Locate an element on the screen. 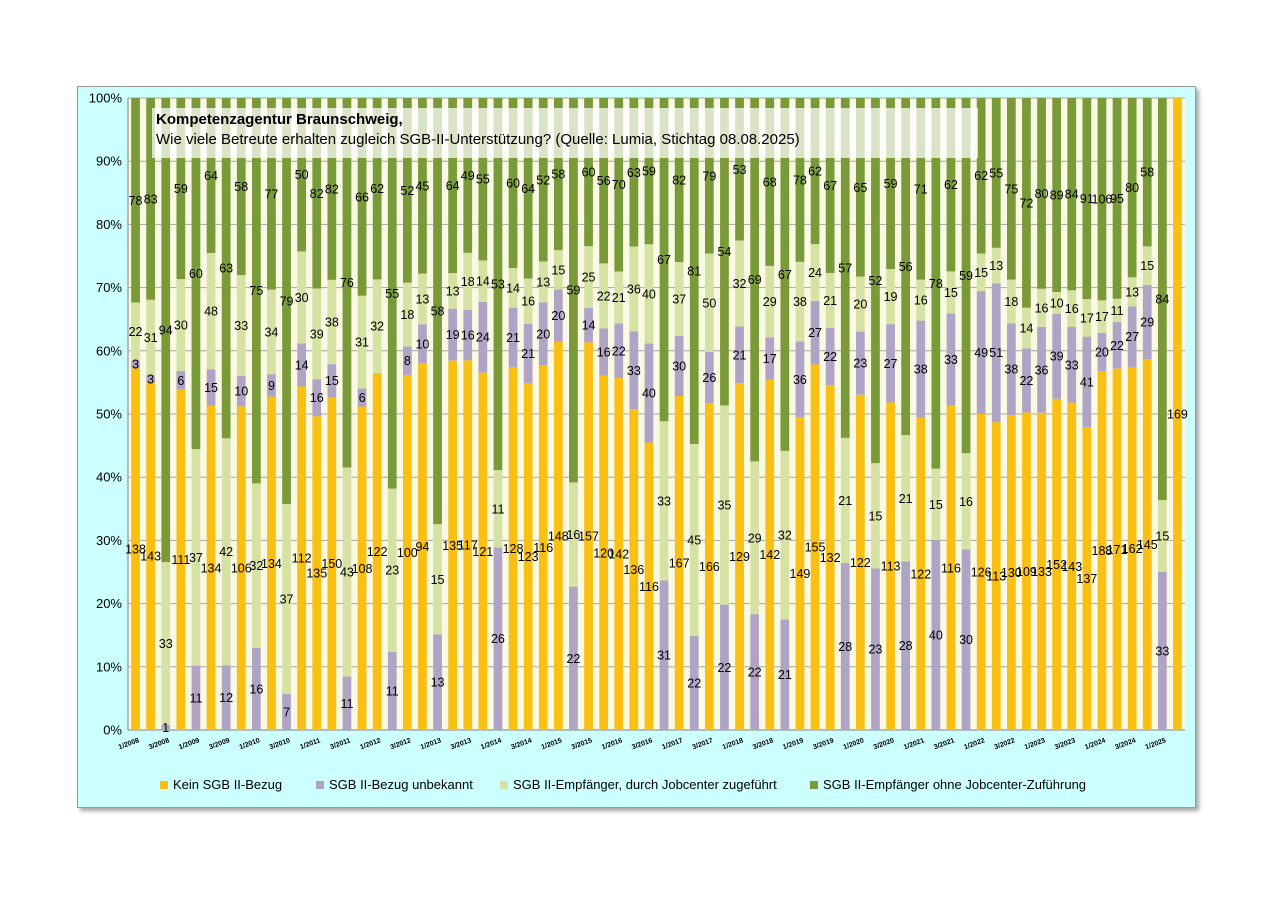  data-label: 167 is located at coordinates (679, 564).